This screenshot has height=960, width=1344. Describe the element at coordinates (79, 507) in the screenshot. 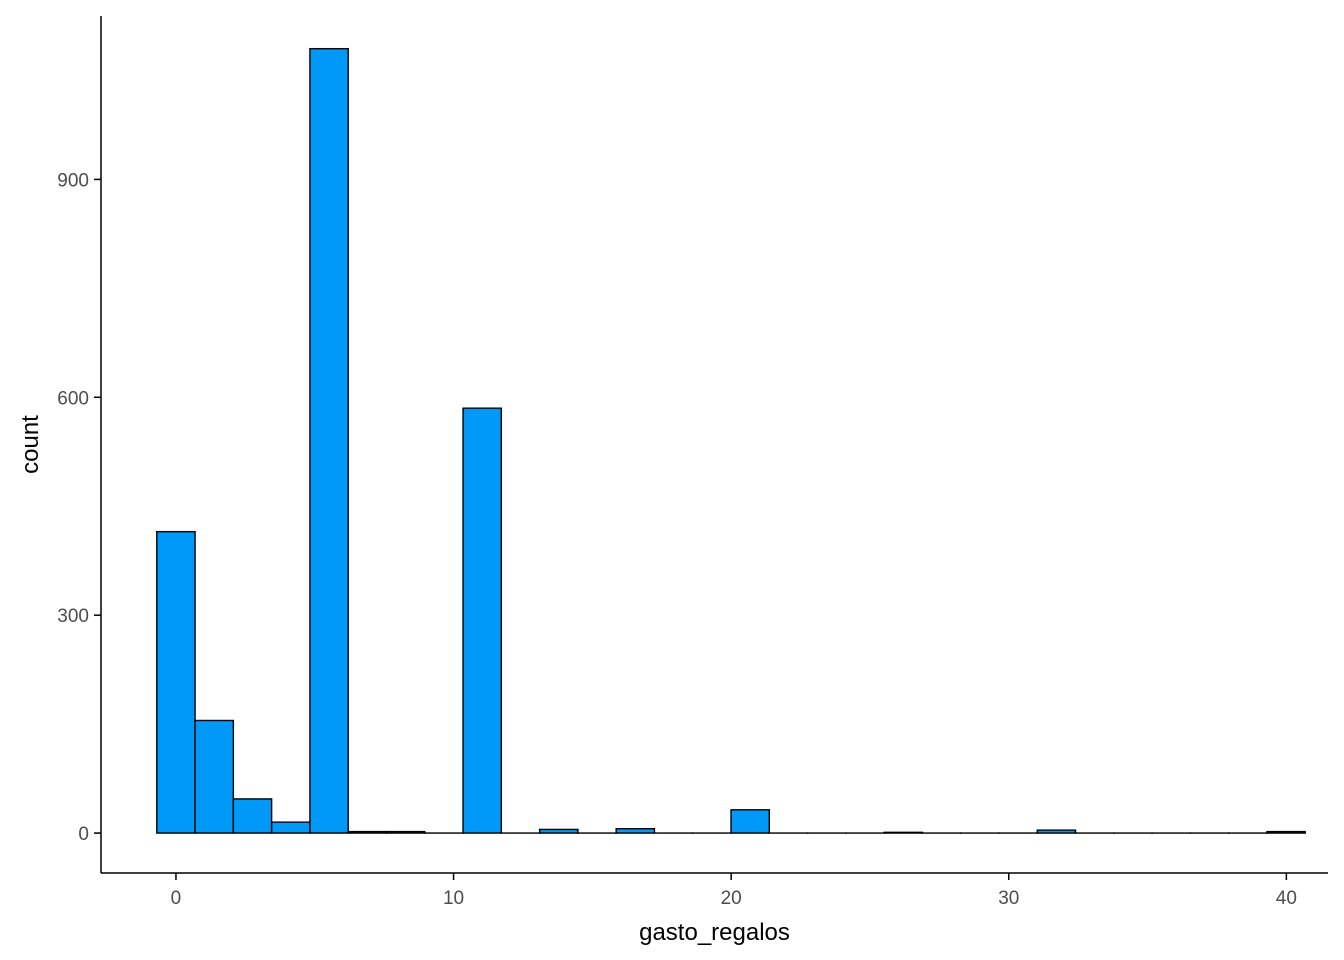

I see `y-ticks-group: 0 300 600 900` at that location.